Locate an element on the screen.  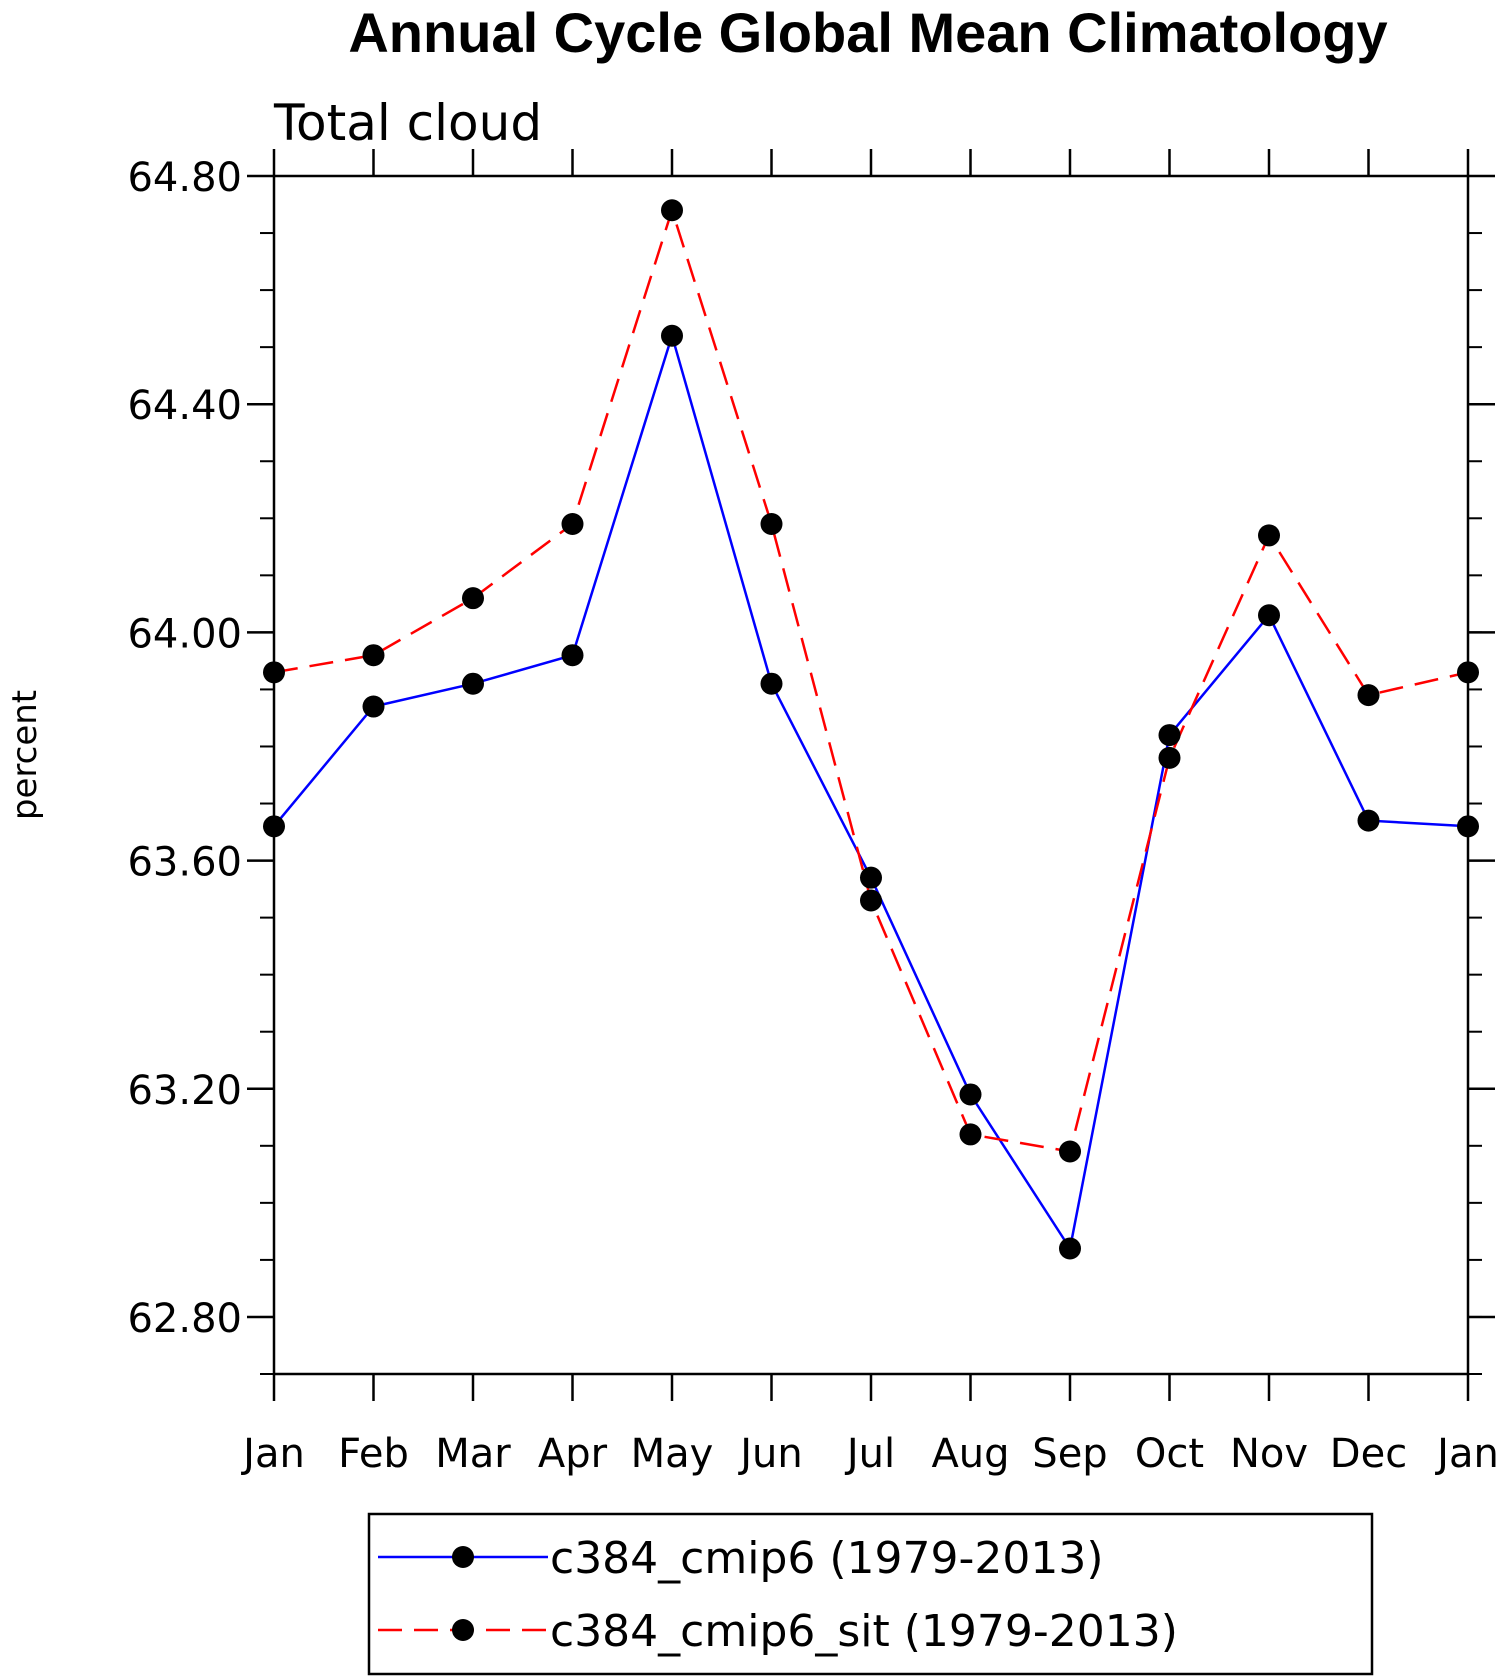
y-axis-label: percent is located at coordinates (25, 755).